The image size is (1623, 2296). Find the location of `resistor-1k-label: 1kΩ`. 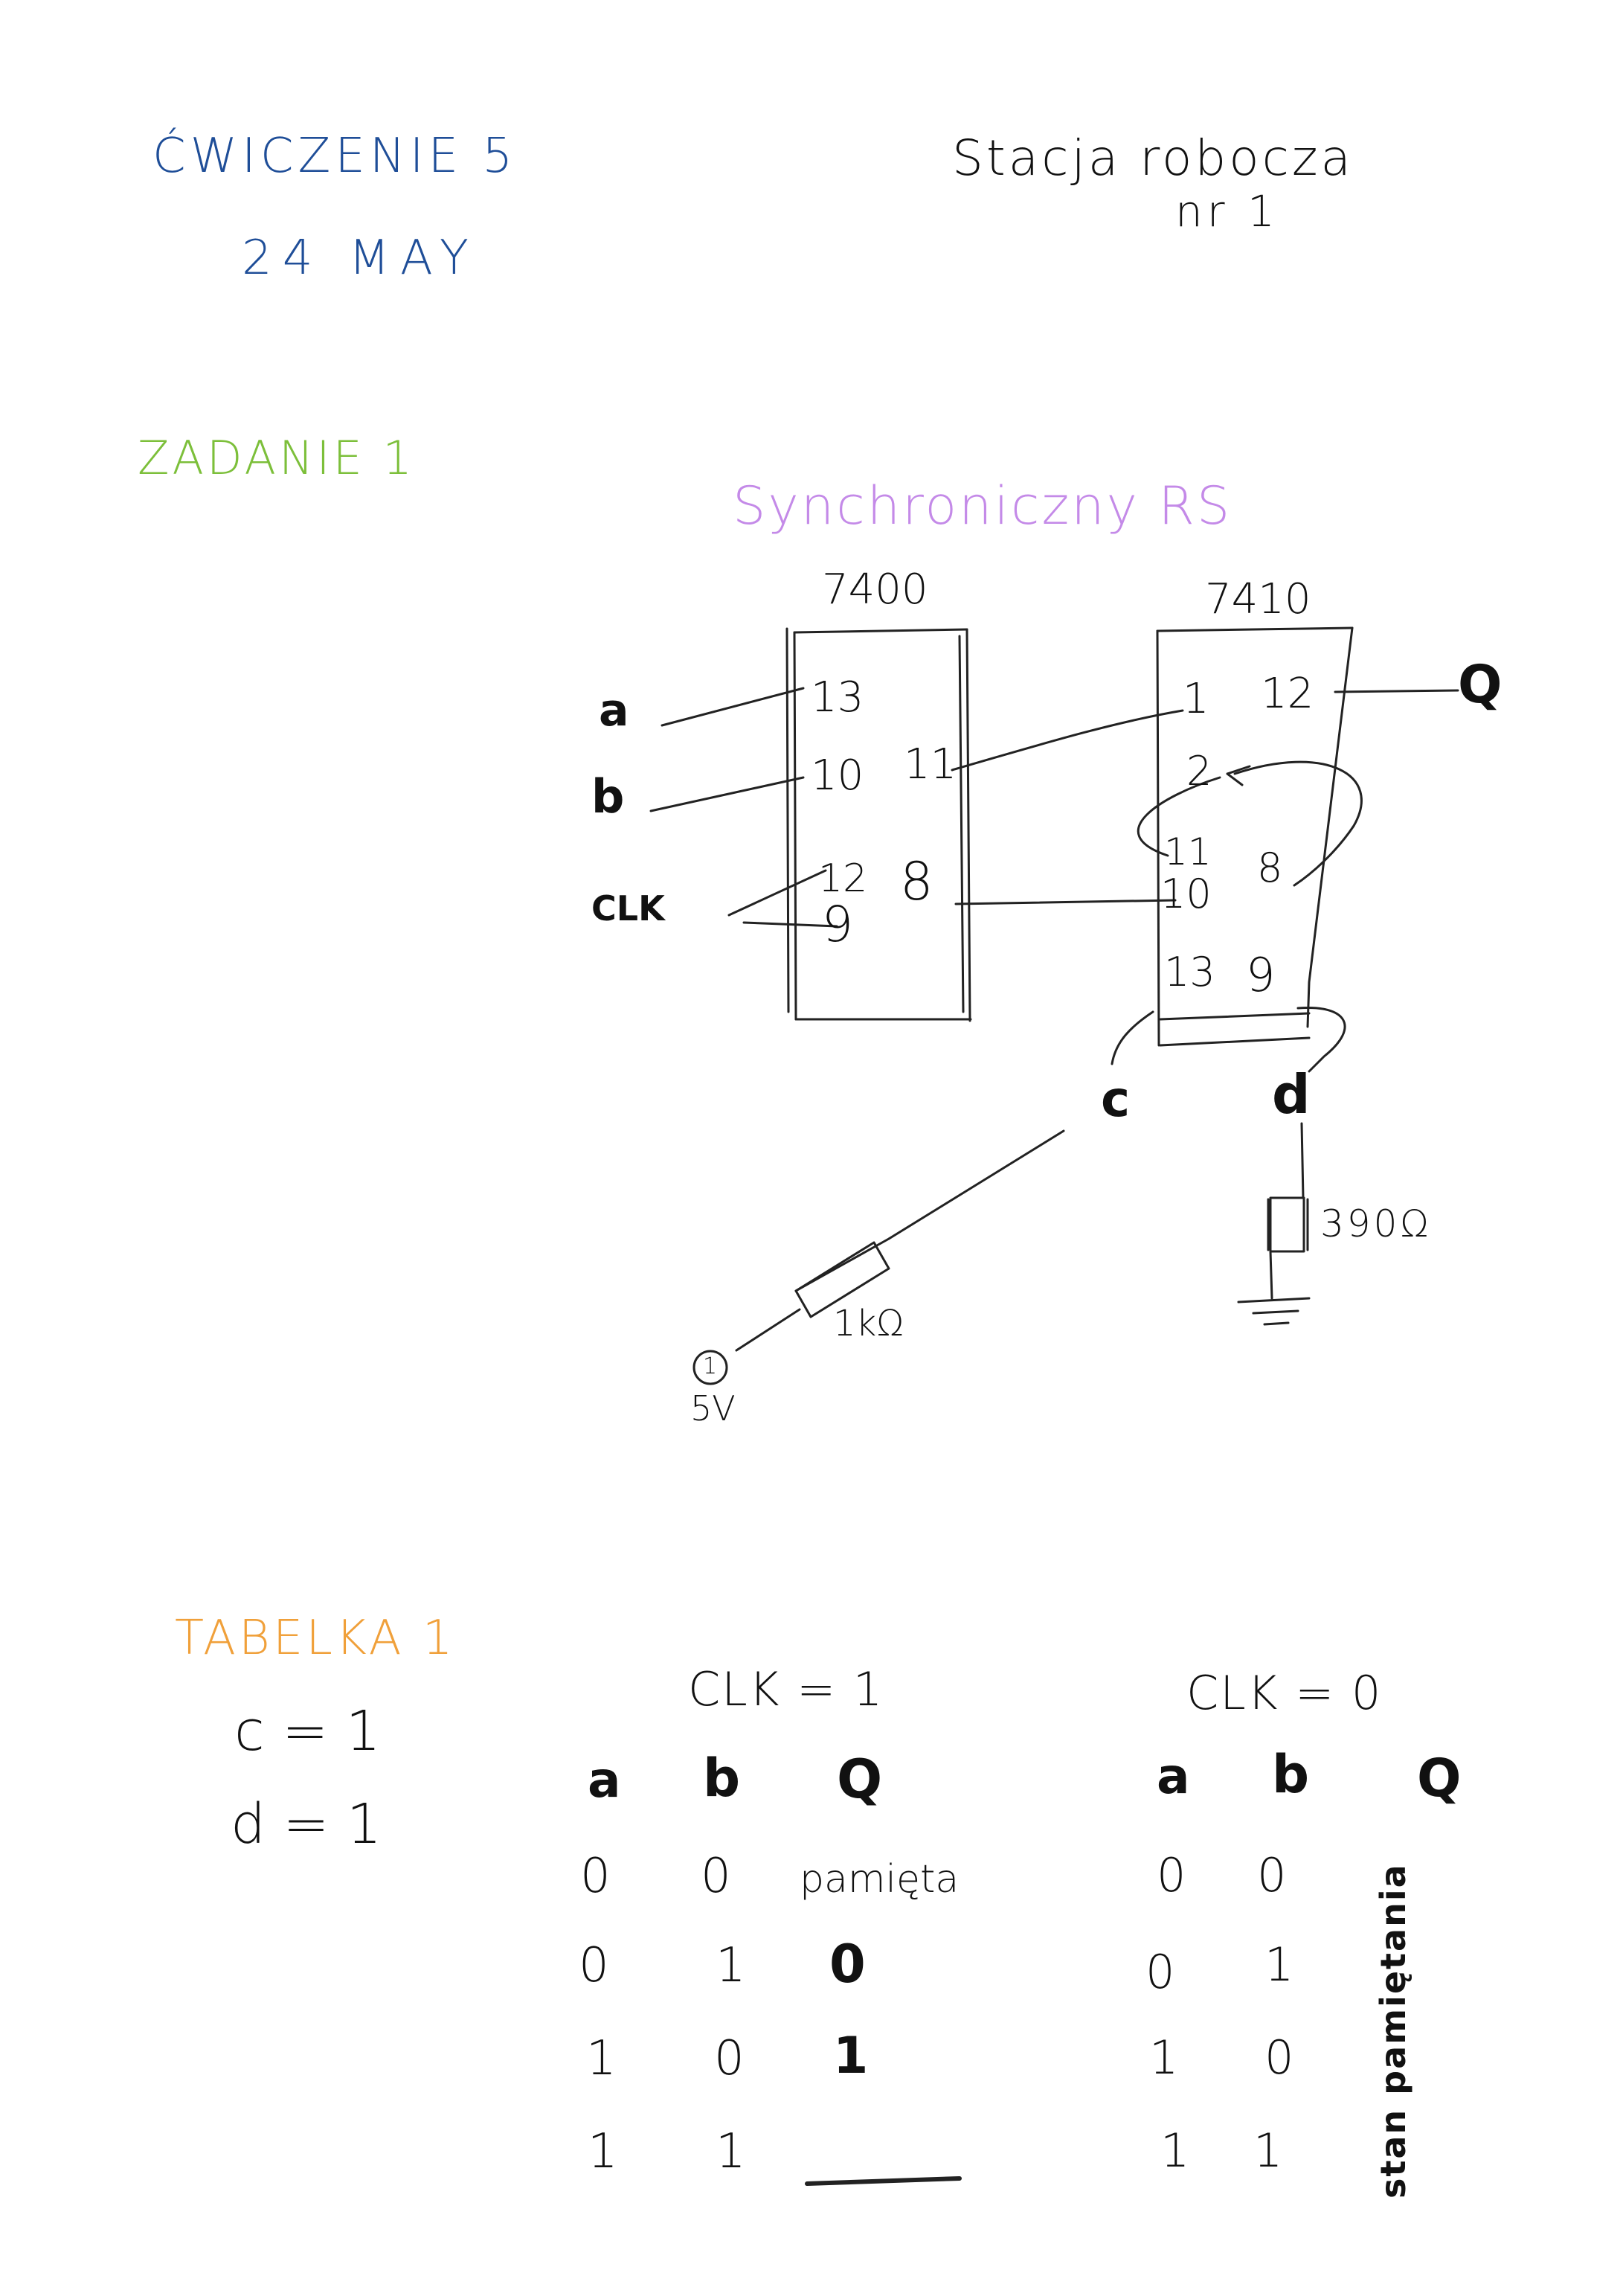

resistor-1k-label: 1kΩ is located at coordinates (868, 1323).